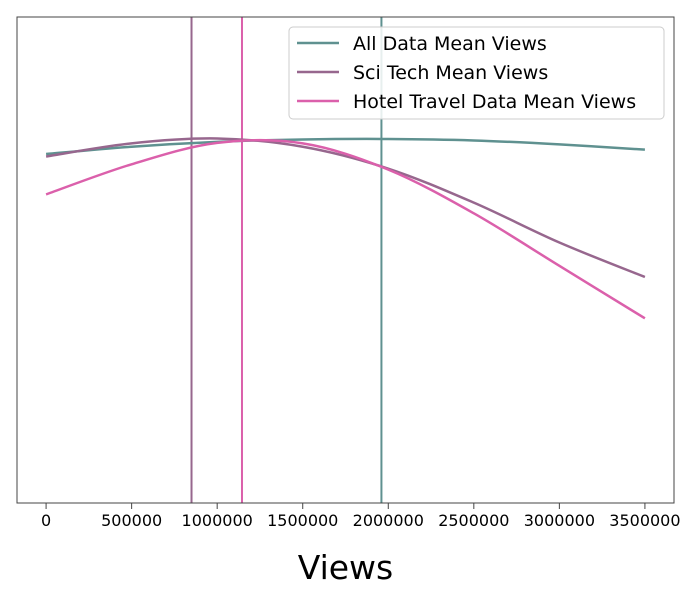 This screenshot has width=700, height=600. Describe the element at coordinates (345, 146) in the screenshot. I see `series-line-all-data-mean-views` at that location.